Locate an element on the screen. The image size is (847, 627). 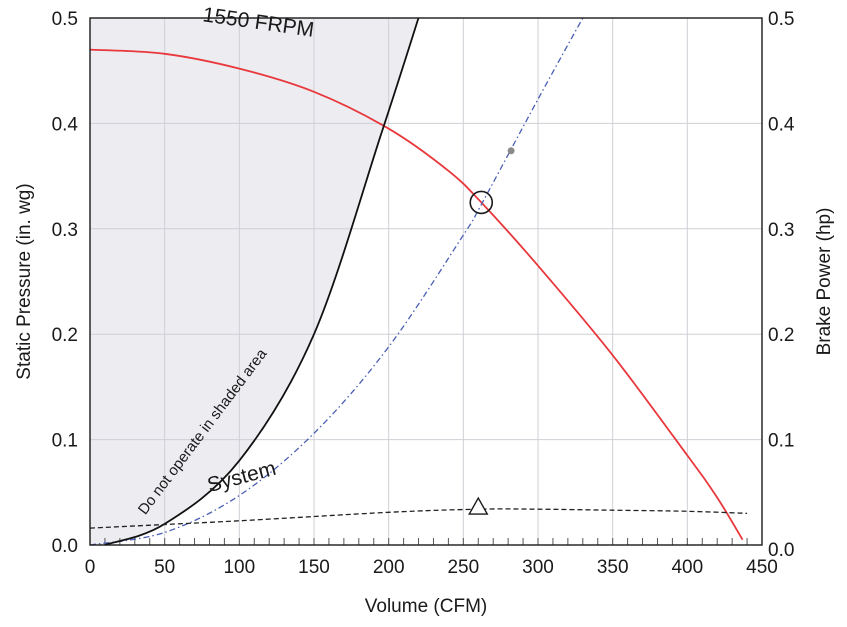
x-tick-label: 450 is located at coordinates (762, 567).